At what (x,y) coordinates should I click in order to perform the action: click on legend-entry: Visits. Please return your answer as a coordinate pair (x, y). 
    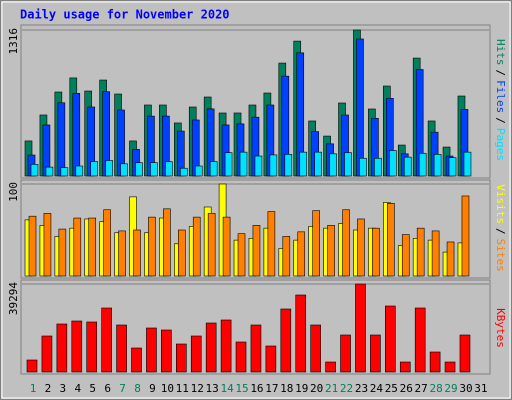
    Looking at the image, I should click on (500, 204).